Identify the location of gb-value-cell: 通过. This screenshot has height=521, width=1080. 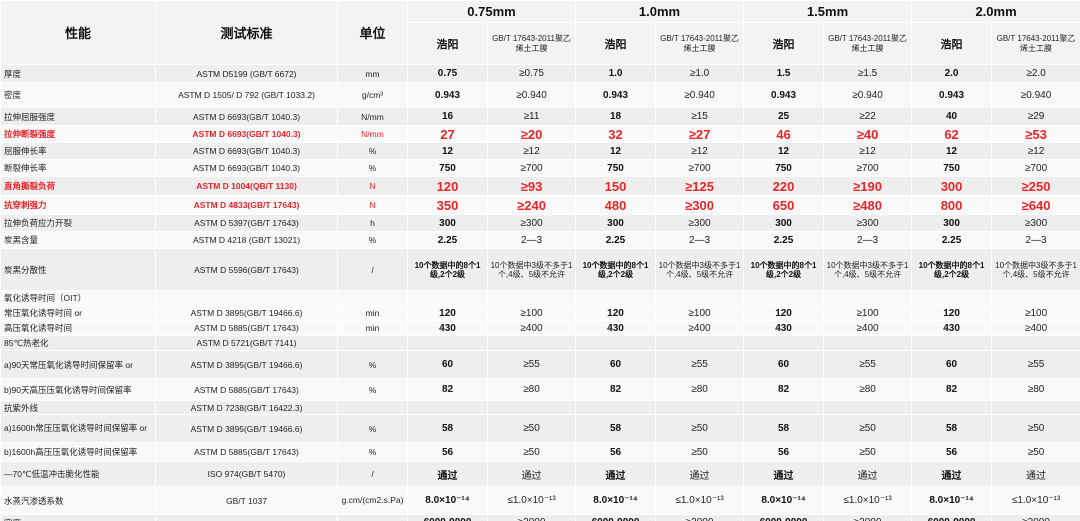
(1035, 474).